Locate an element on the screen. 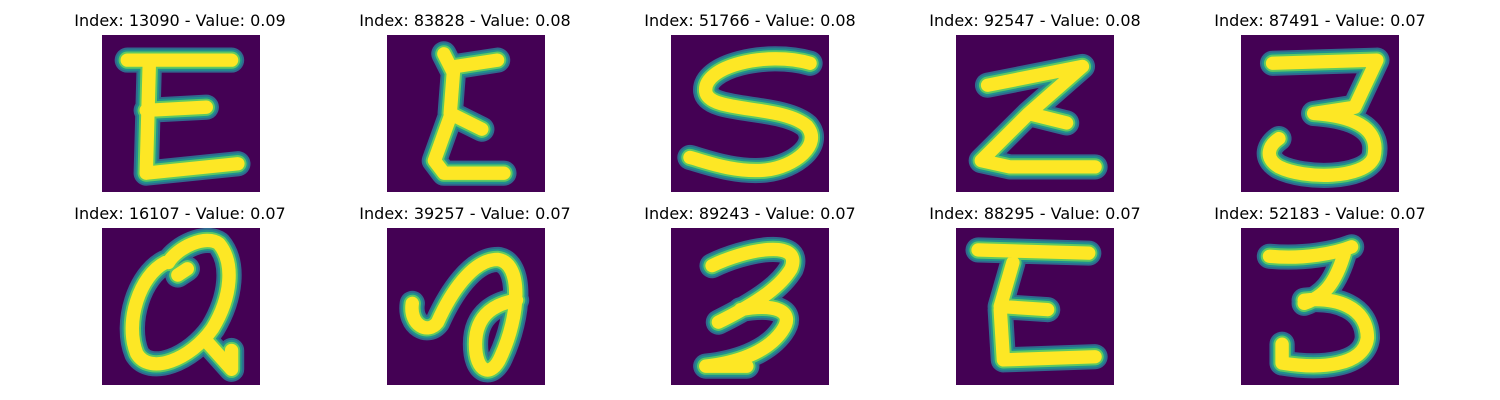 The image size is (1500, 400). panel-title: Index: 39257 - Value: 0.07 is located at coordinates (465, 213).